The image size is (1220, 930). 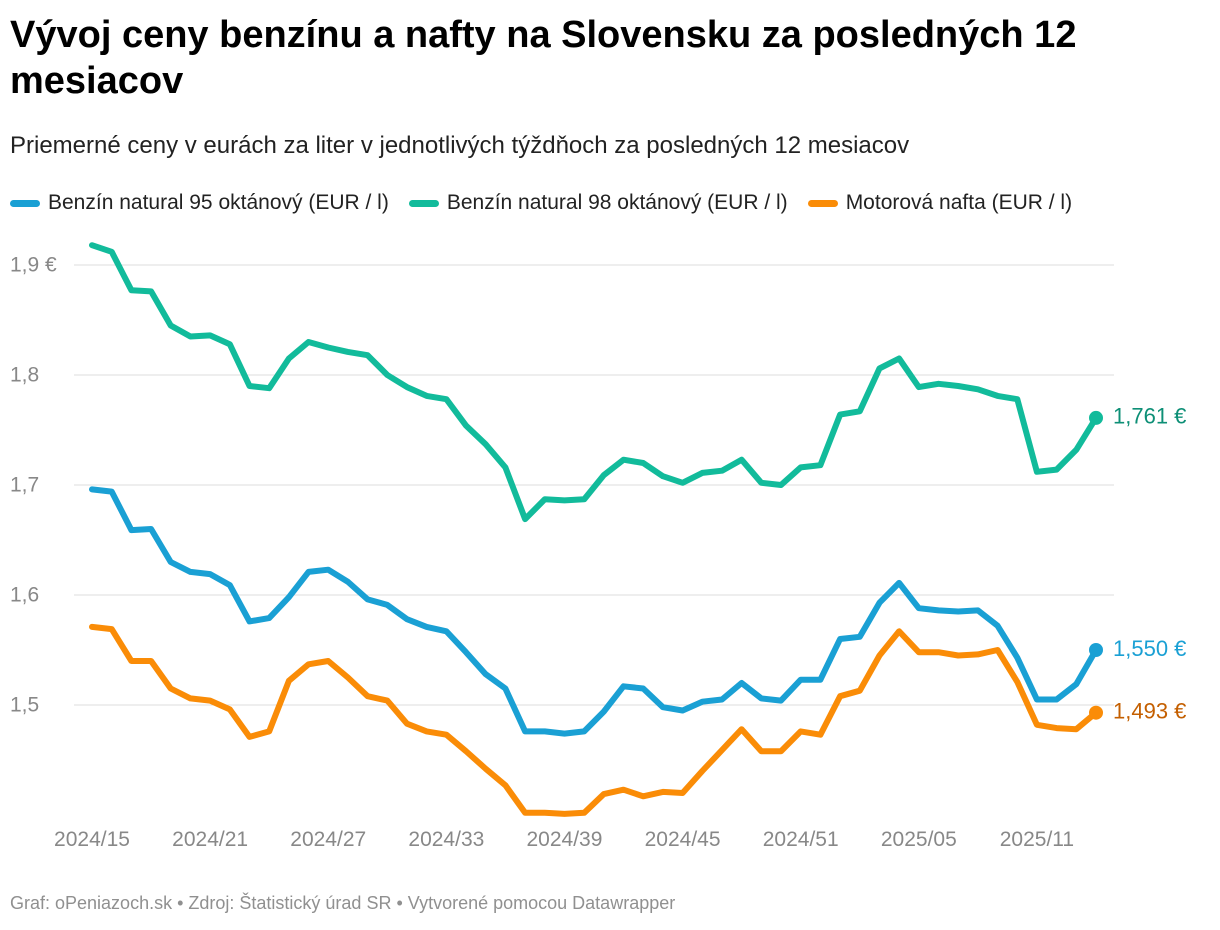 I want to click on series-end-label: 1,493 €, so click(x=1149, y=711).